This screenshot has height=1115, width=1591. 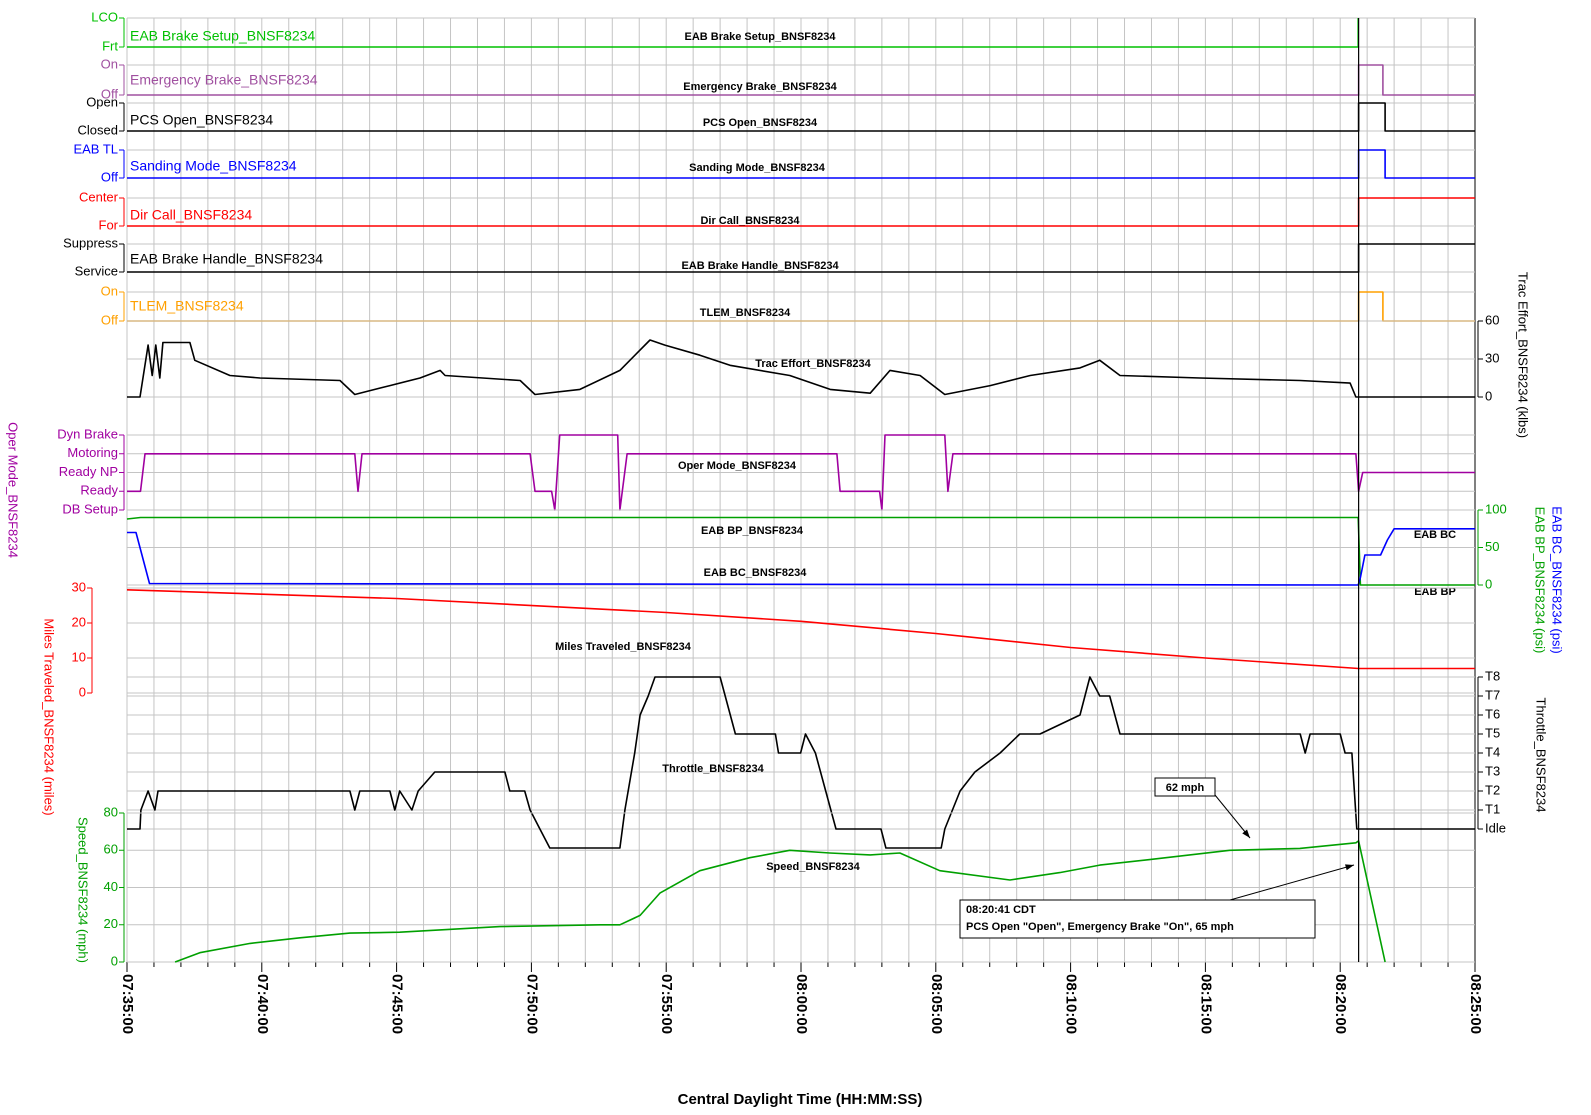 What do you see at coordinates (760, 266) in the screenshot?
I see `series-label: EAB Brake Handle_BNSF8234` at bounding box center [760, 266].